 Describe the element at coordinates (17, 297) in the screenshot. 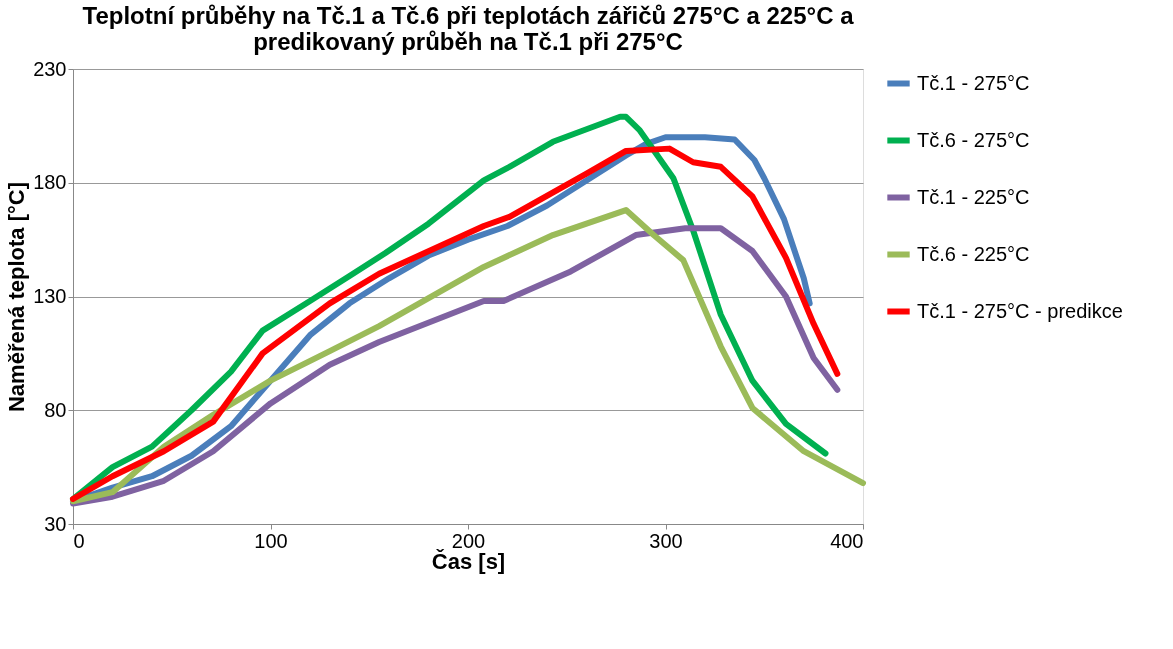

I see `y-axis-title: Naměřená teplota [°C]` at that location.